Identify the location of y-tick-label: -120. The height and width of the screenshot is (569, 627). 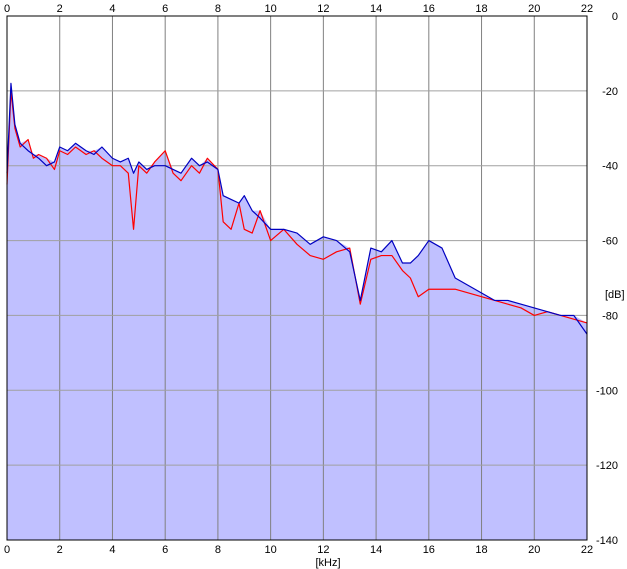
(607, 466).